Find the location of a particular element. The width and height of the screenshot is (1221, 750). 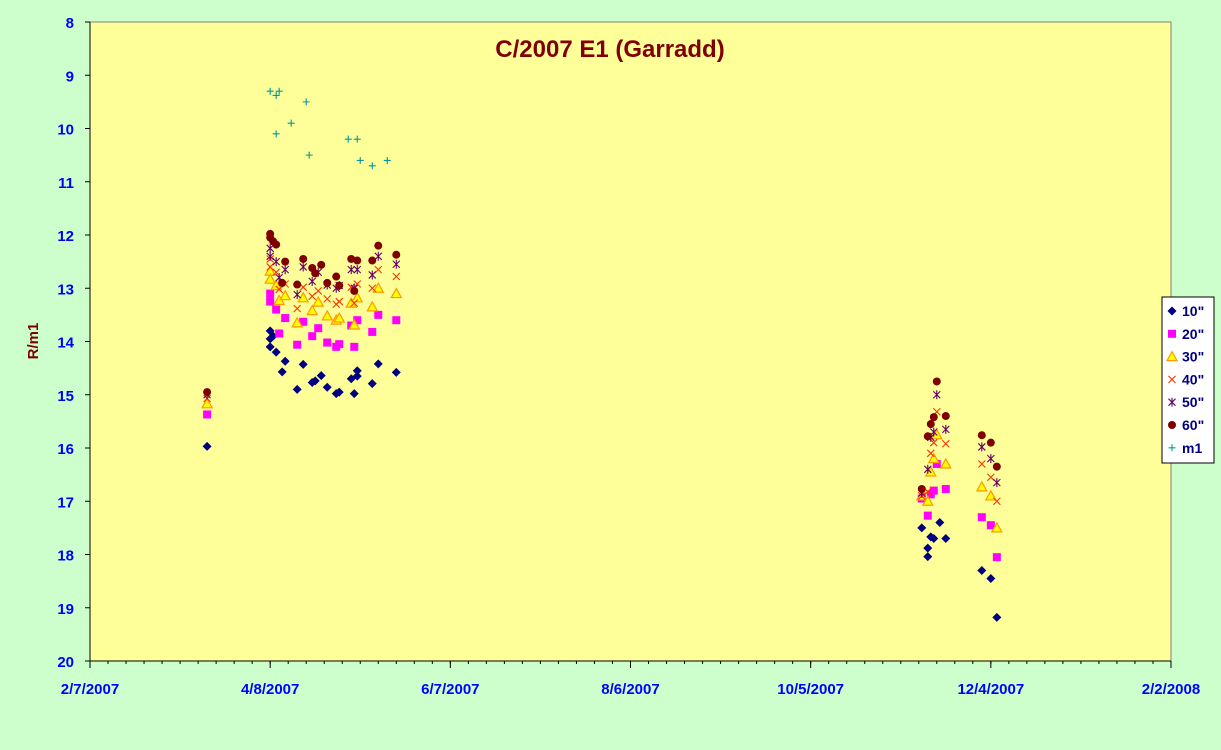

legend-label-m1: m1 is located at coordinates (1192, 448).